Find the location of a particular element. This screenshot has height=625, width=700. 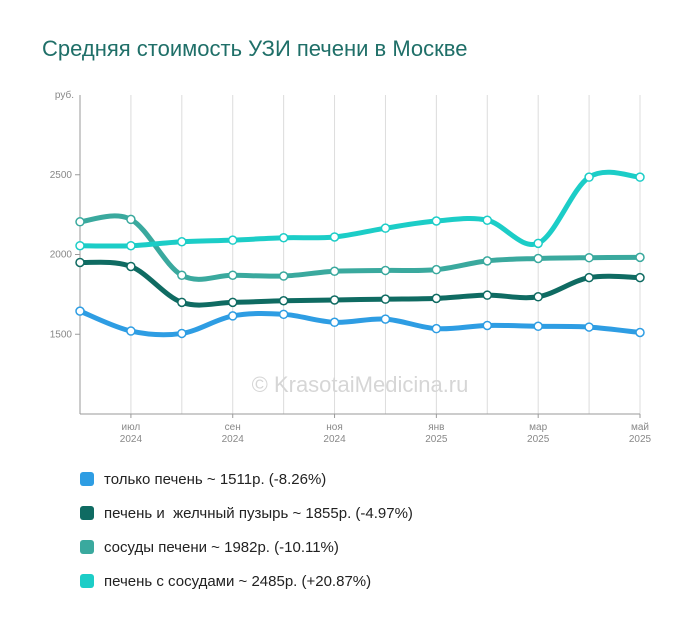

y-tick-label: 1500 is located at coordinates (61, 334).